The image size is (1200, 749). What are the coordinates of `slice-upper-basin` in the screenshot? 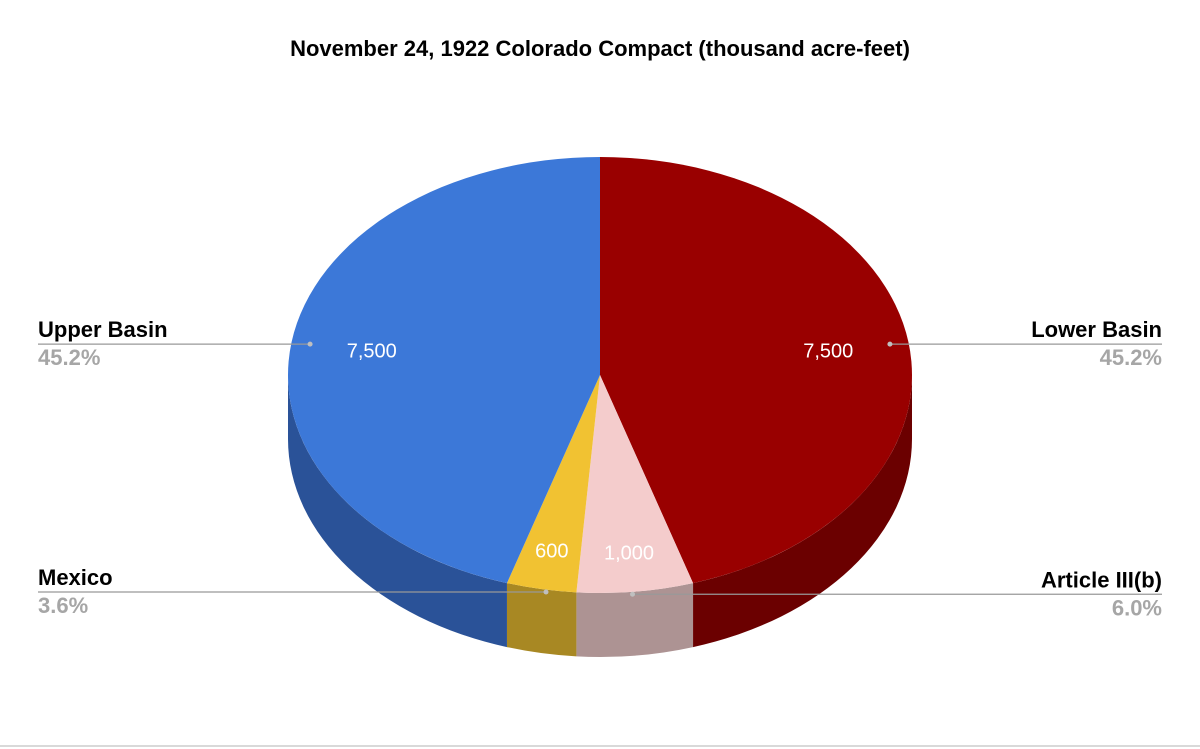 It's located at (443, 370).